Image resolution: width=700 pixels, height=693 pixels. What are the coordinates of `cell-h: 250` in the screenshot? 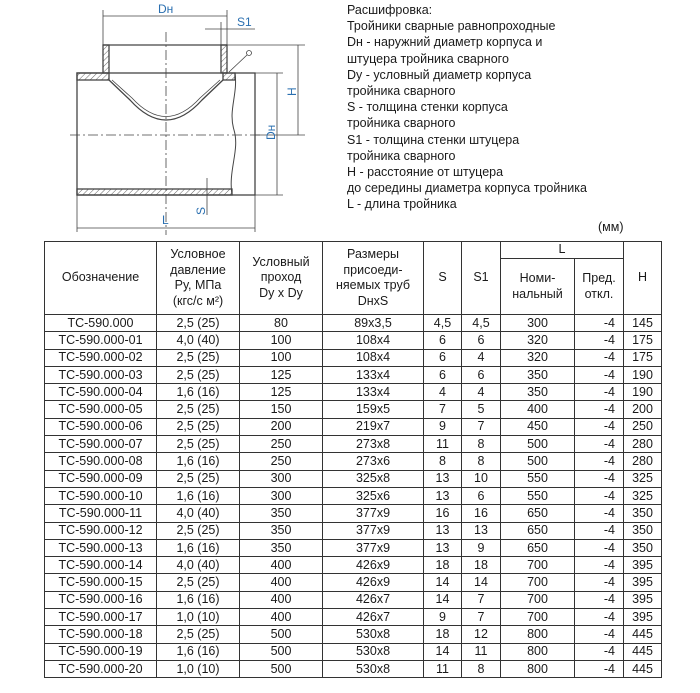 It's located at (642, 427).